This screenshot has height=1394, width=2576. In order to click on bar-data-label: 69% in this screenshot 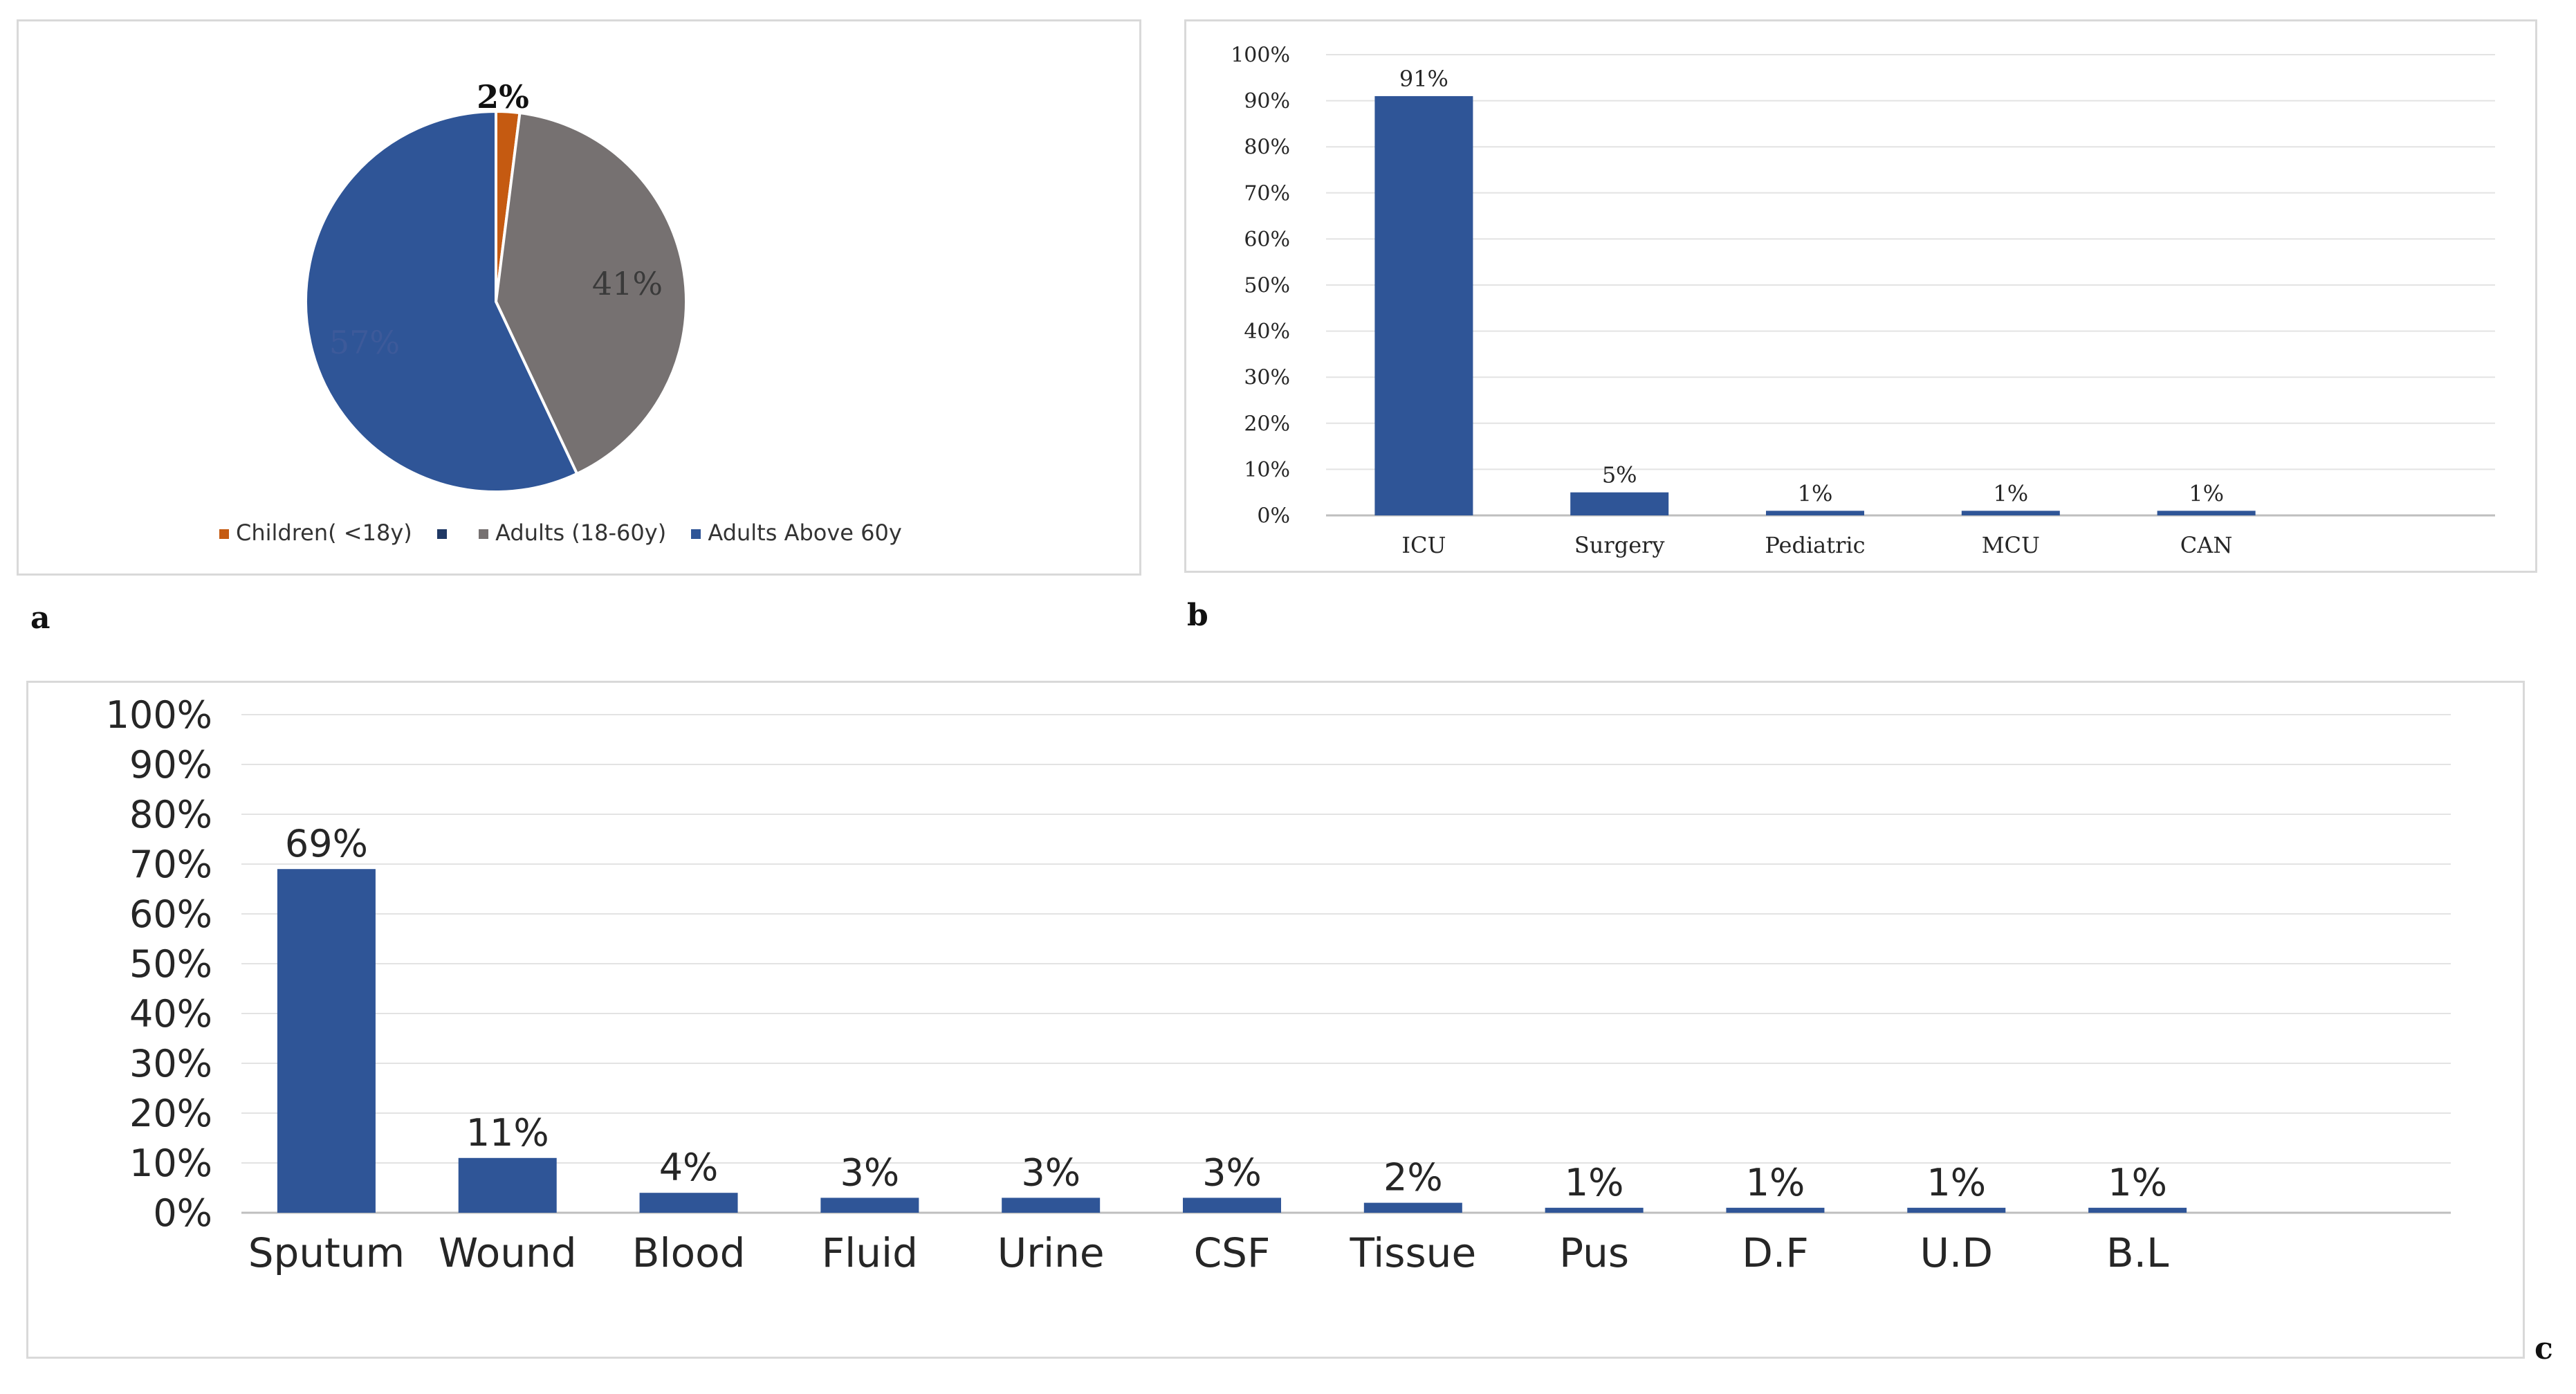, I will do `click(326, 843)`.